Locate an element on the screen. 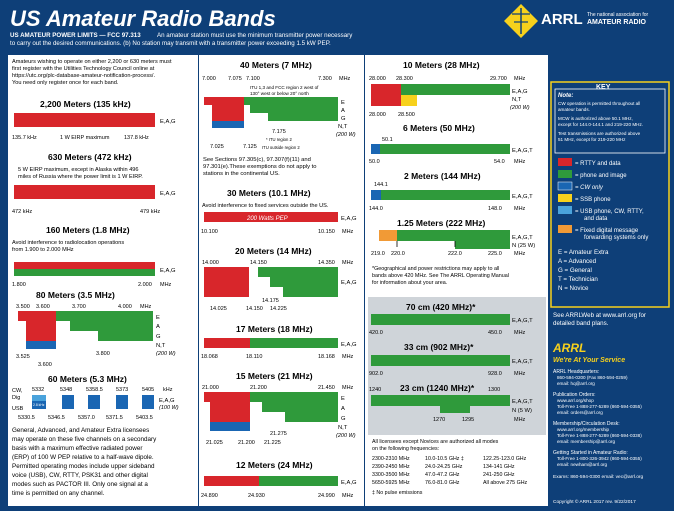 The width and height of the screenshot is (674, 511). seg-70cm is located at coordinates (440, 319).